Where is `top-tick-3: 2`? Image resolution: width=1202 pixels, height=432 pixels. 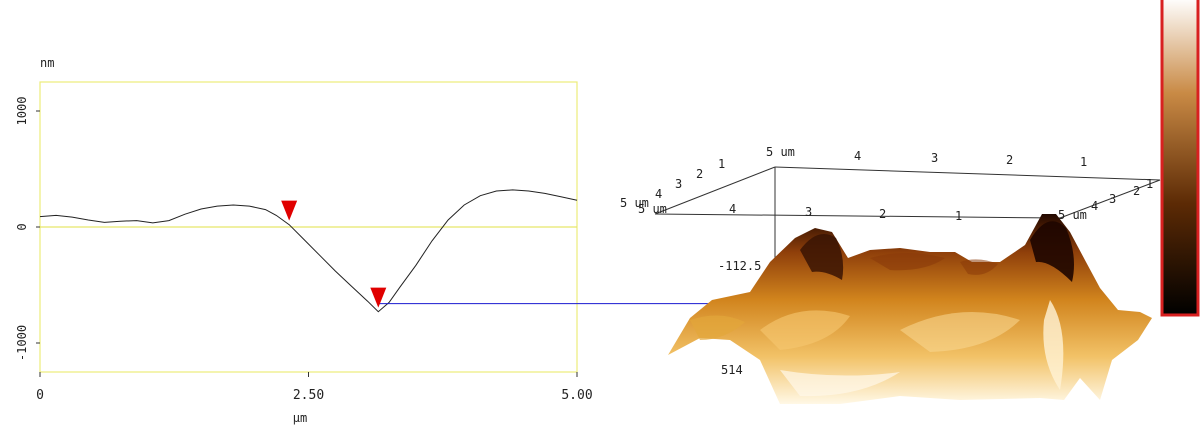 top-tick-3: 2 is located at coordinates (1009, 160).